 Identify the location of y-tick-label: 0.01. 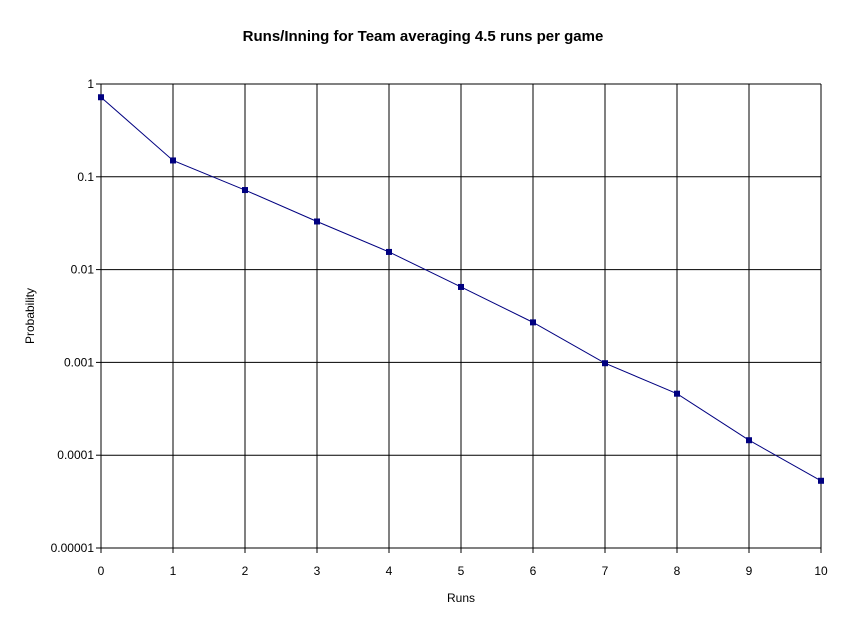
(83, 270).